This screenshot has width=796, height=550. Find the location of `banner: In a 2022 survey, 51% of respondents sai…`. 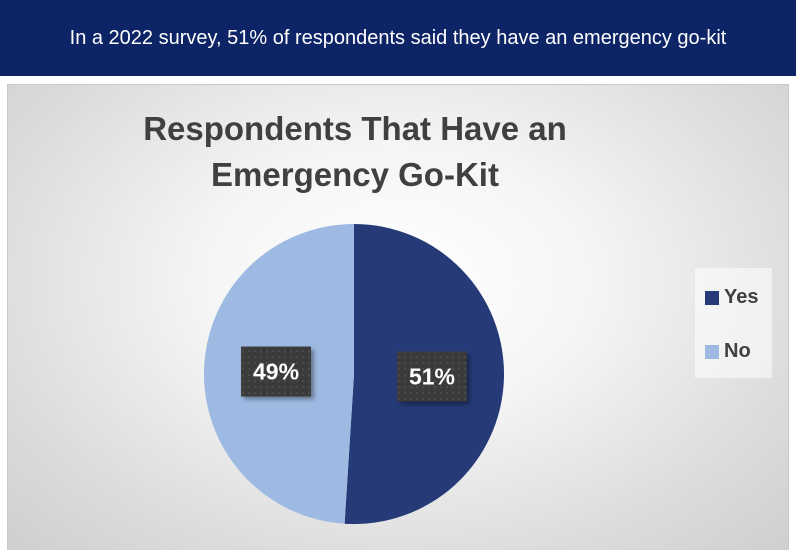

banner: In a 2022 survey, 51% of respondents sai… is located at coordinates (398, 38).